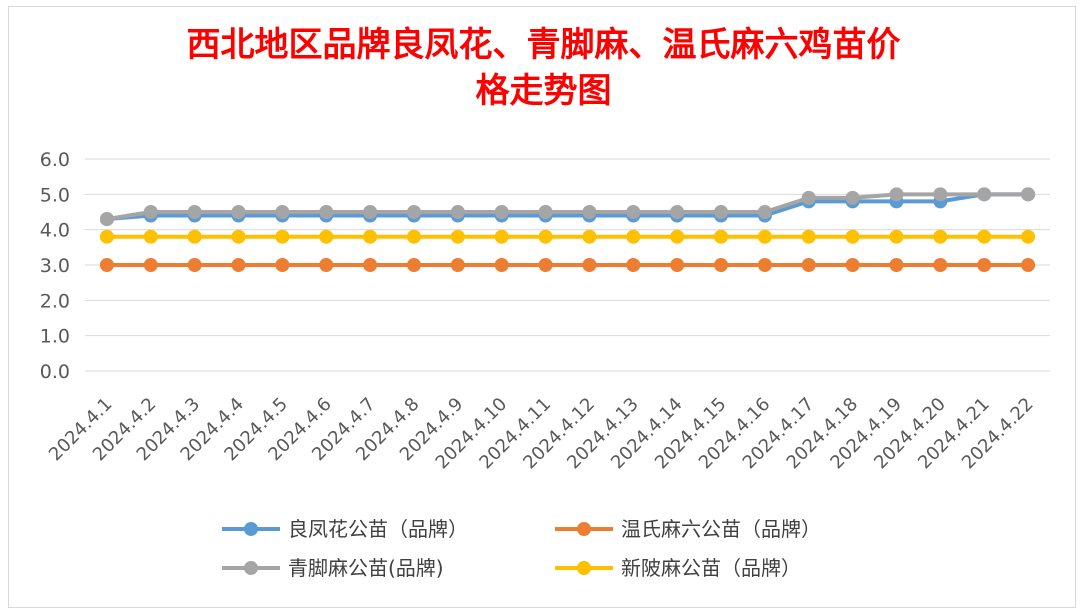 The height and width of the screenshot is (615, 1087). I want to click on chart-title-line-2: 格走势图, so click(543, 91).